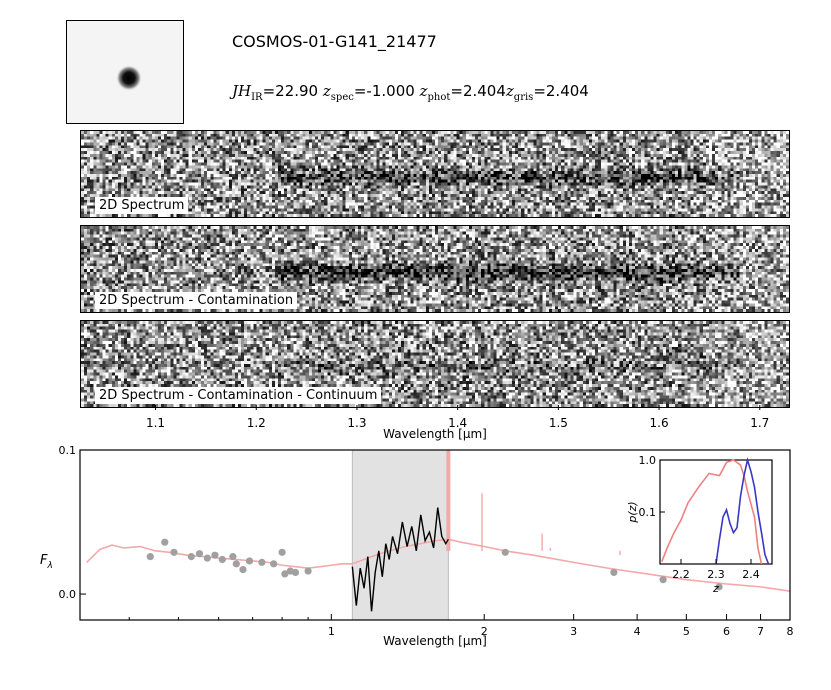 Image resolution: width=831 pixels, height=690 pixels. Describe the element at coordinates (716, 574) in the screenshot. I see `inset-x-tick-label: 2.3` at that location.